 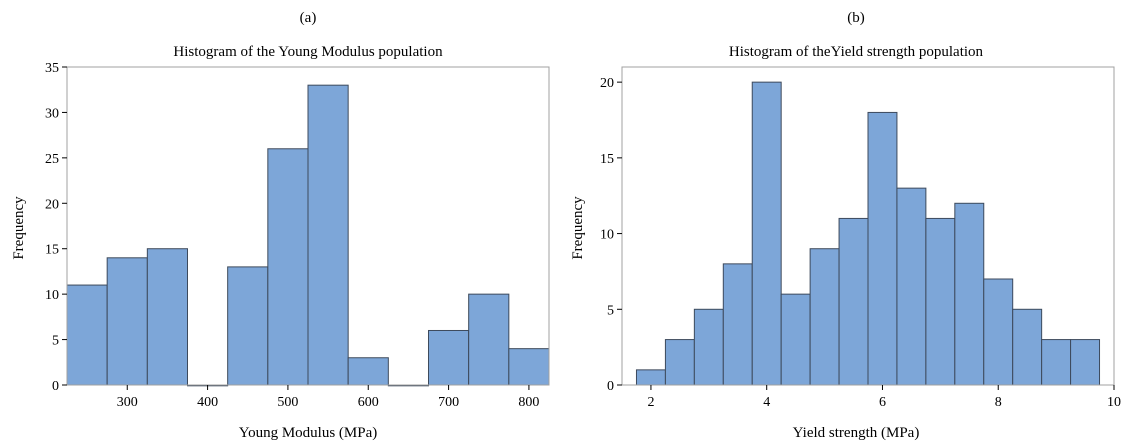 What do you see at coordinates (127, 402) in the screenshot?
I see `x-tick-label-a-0: 300` at bounding box center [127, 402].